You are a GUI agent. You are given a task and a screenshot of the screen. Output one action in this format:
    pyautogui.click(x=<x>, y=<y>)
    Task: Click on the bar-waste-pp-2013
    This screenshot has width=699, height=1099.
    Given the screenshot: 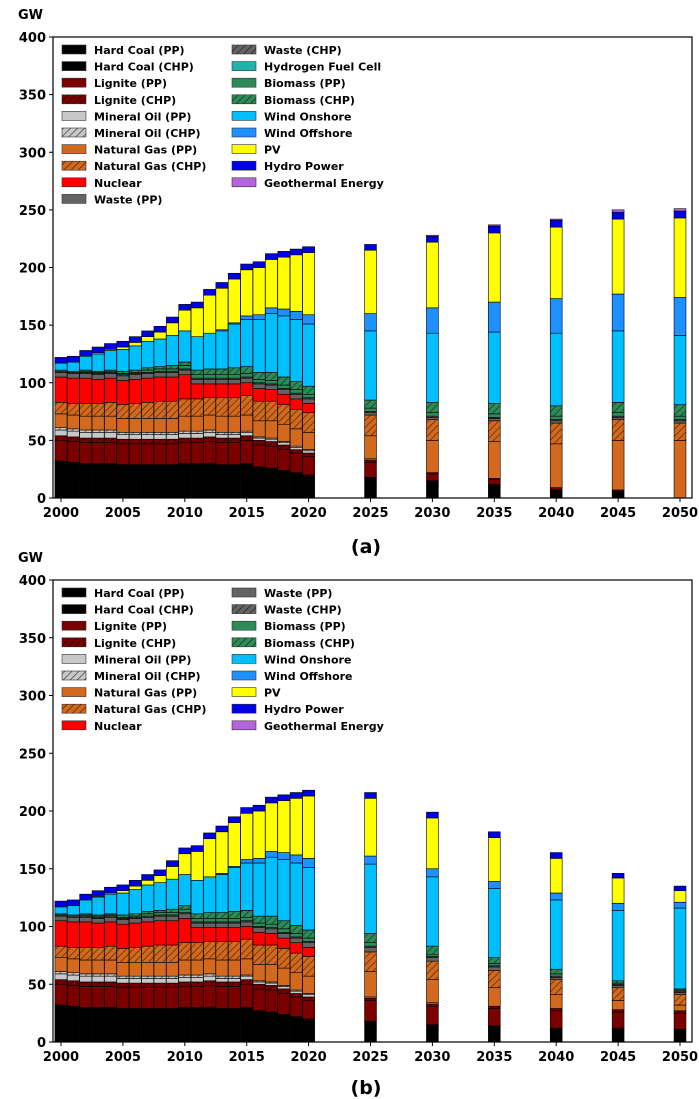 What is the action you would take?
    pyautogui.click(x=222, y=381)
    